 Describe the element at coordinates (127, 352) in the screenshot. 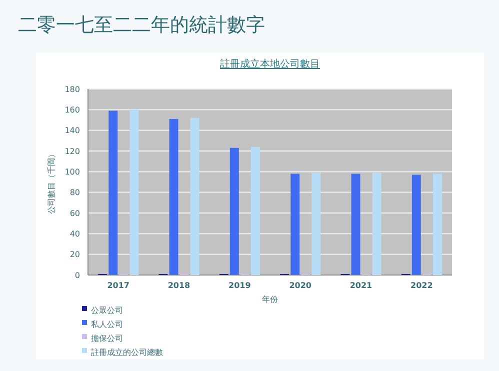

I see `legend-label: 註冊成立的公司總數` at that location.